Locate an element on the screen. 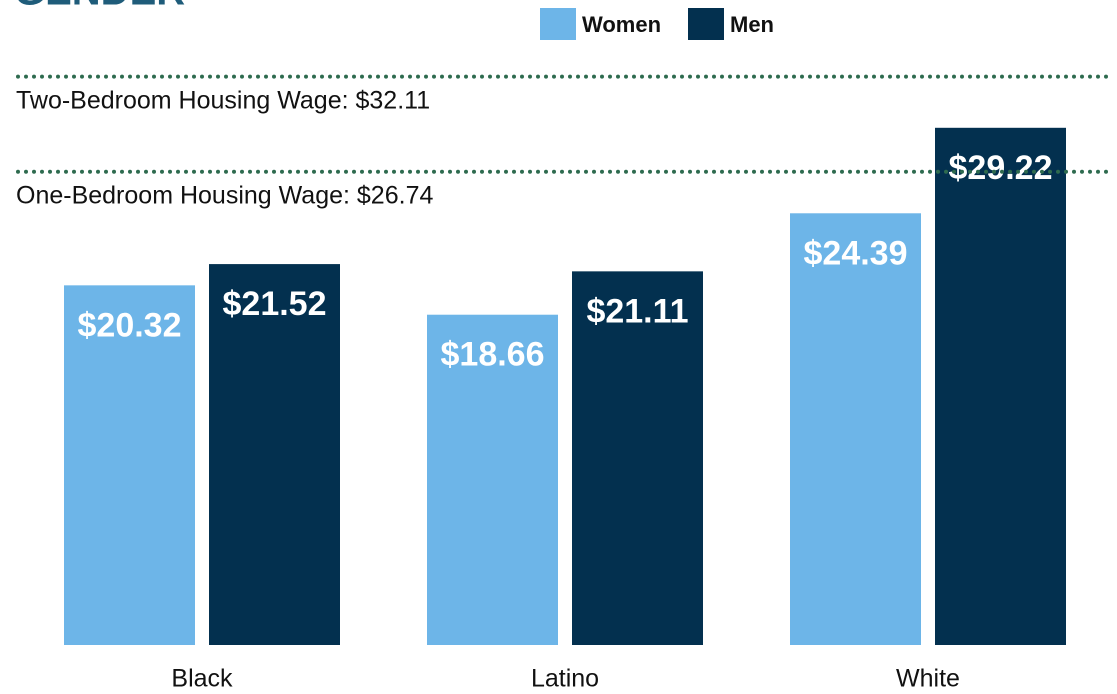  legend-label: Women is located at coordinates (621, 24).